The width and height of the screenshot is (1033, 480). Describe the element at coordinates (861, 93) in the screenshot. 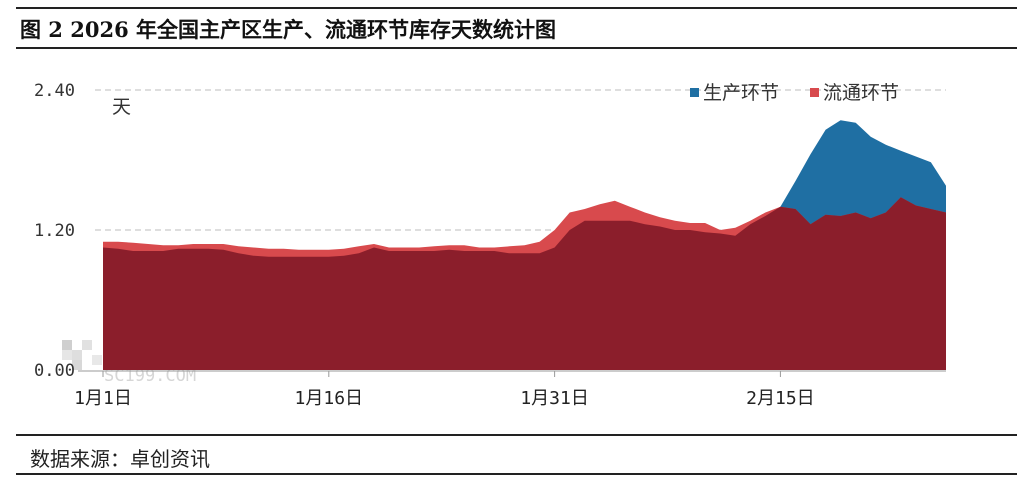

I see `legend-label: 流通环节` at that location.